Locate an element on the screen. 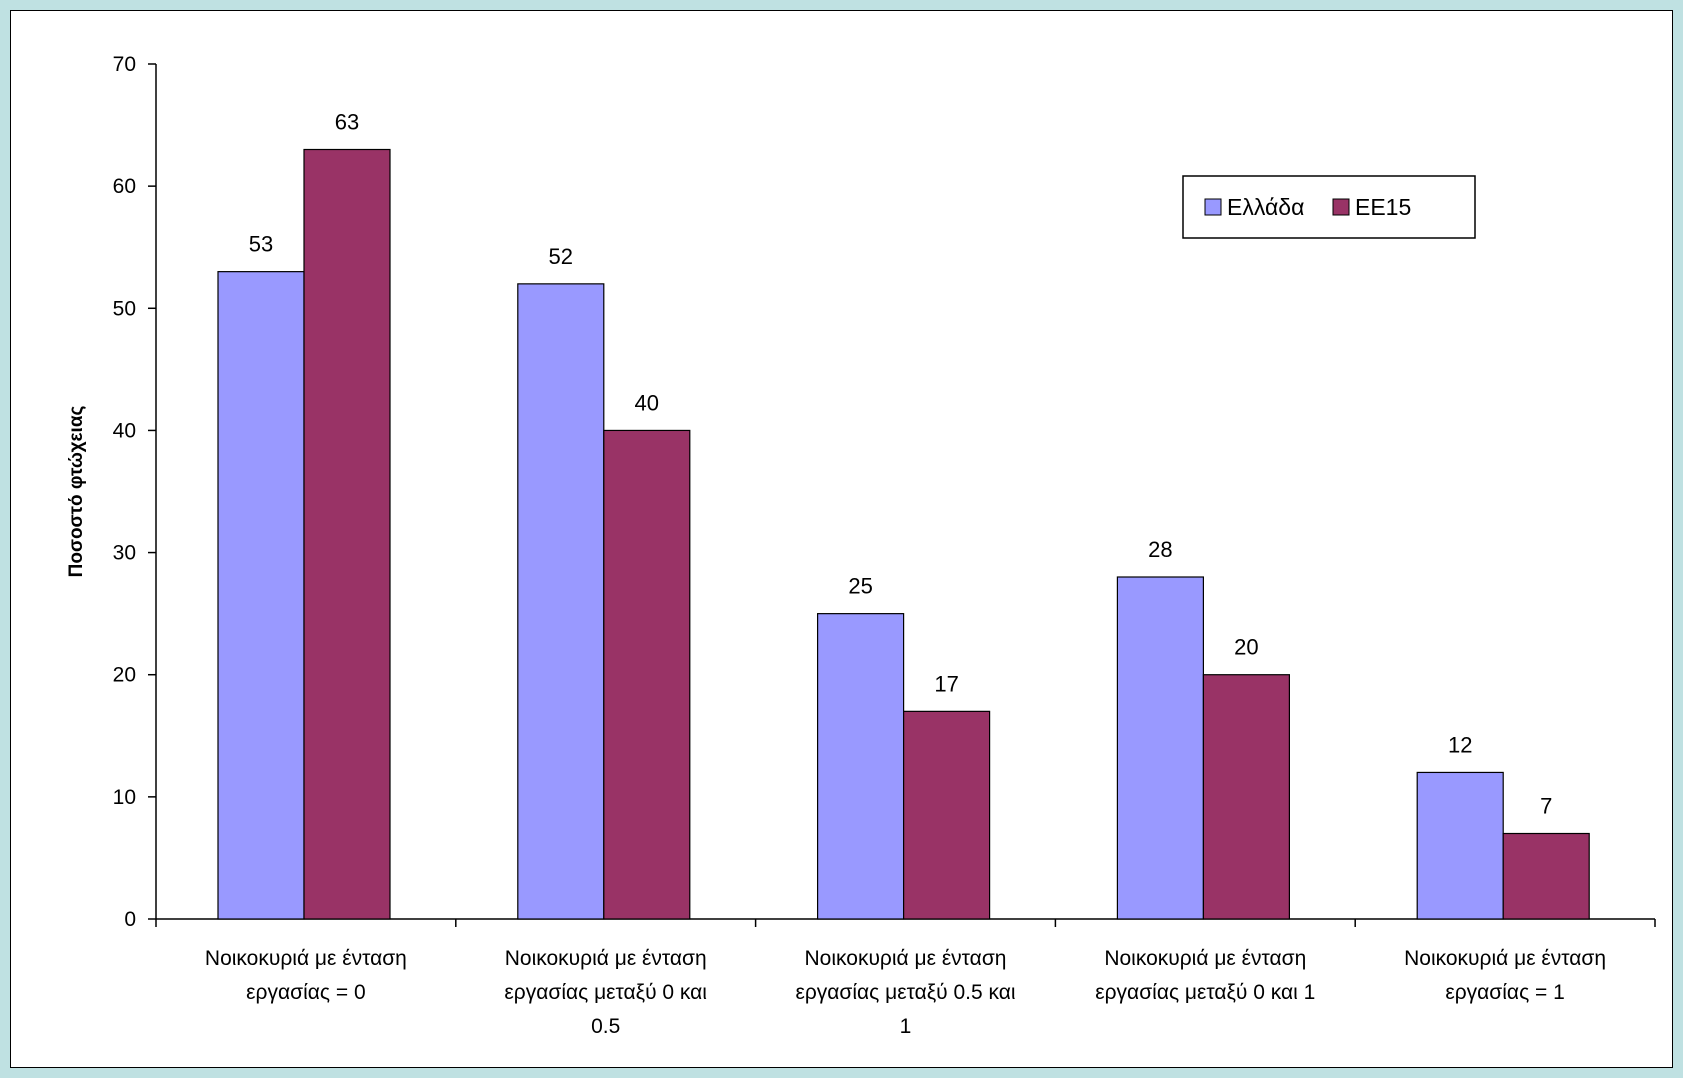  x-category-label-line: εργασίας μεταξύ 0.5 και is located at coordinates (905, 992).